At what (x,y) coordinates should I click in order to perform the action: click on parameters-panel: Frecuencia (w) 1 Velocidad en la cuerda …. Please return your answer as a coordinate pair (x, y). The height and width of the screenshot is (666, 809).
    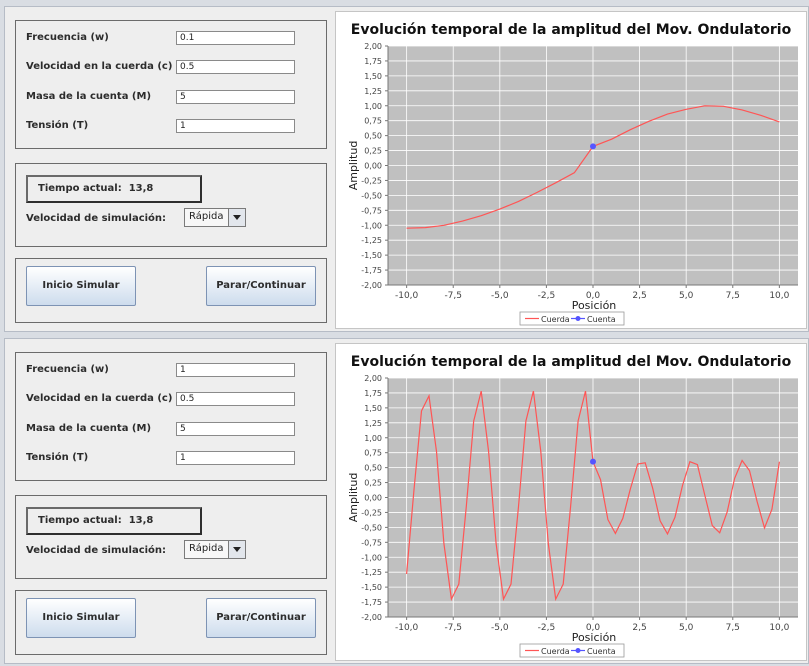
    Looking at the image, I should click on (171, 416).